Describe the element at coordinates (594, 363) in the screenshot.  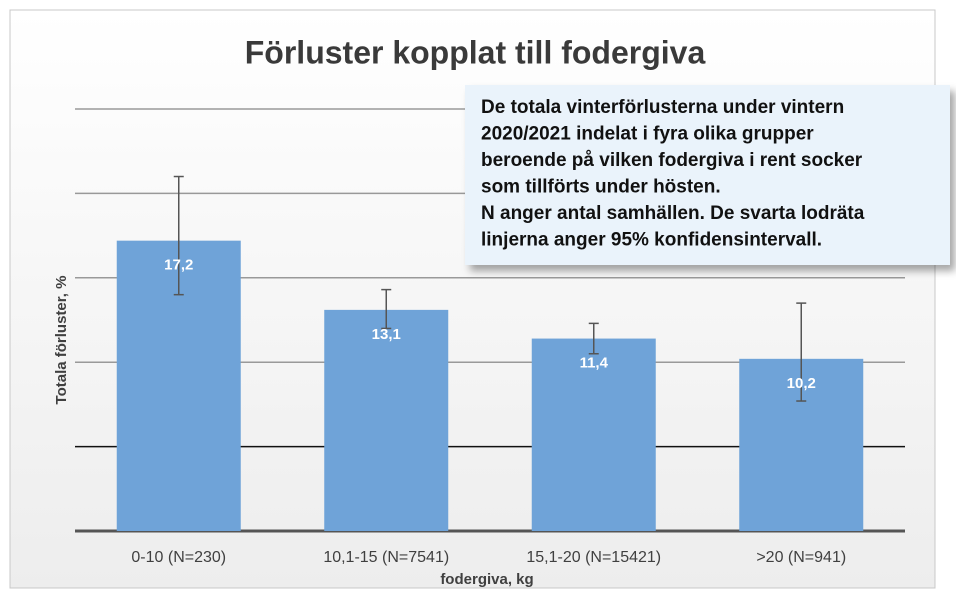
I see `data-label: 11,4` at that location.